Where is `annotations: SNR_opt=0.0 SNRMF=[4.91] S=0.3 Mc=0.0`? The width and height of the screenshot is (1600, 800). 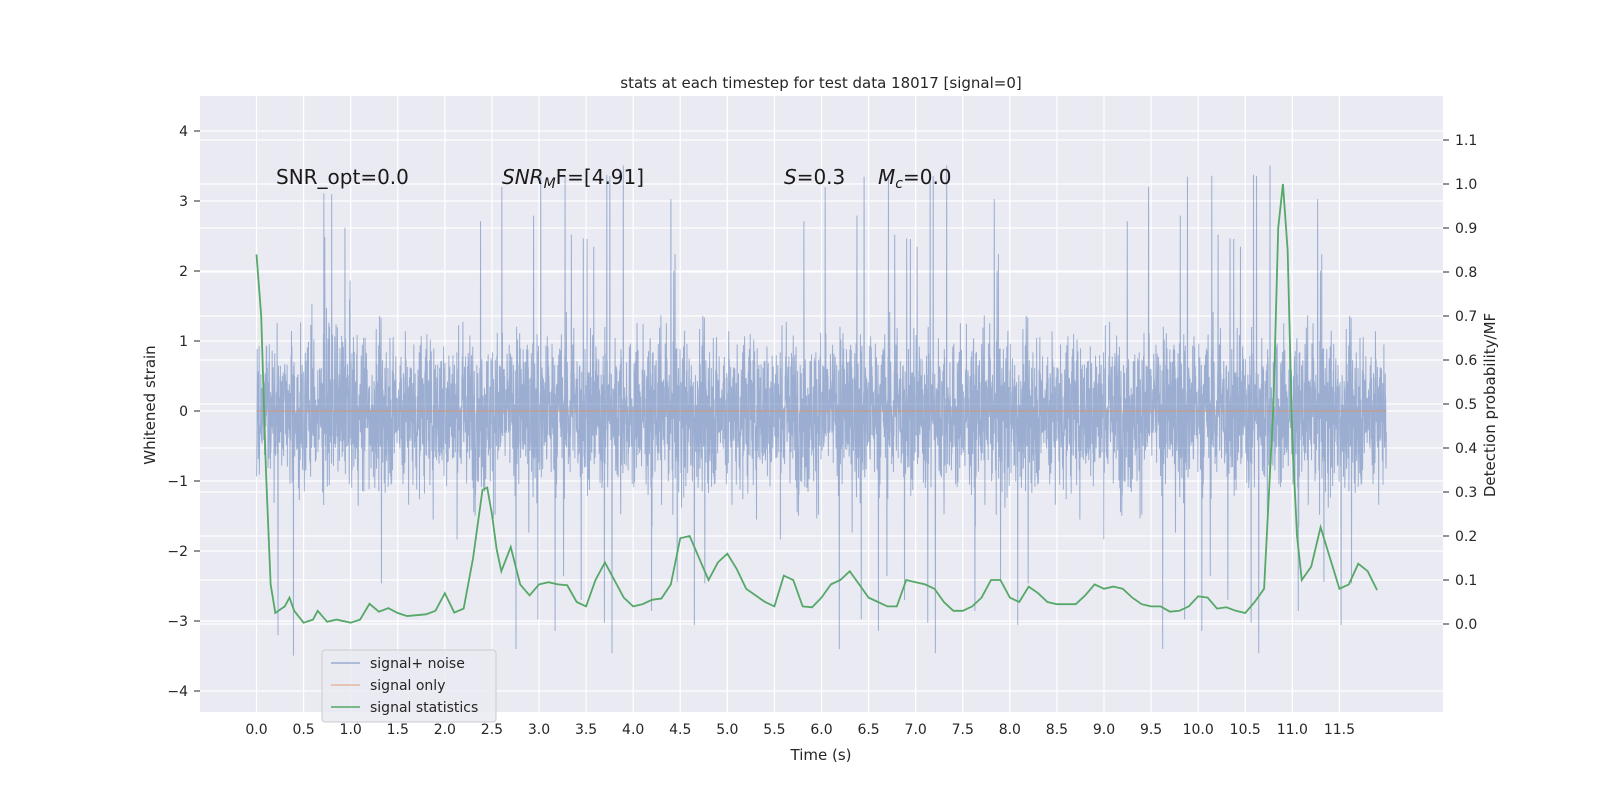
annotations: SNR_opt=0.0 SNRMF=[4.91] S=0.3 Mc=0.0 is located at coordinates (614, 178).